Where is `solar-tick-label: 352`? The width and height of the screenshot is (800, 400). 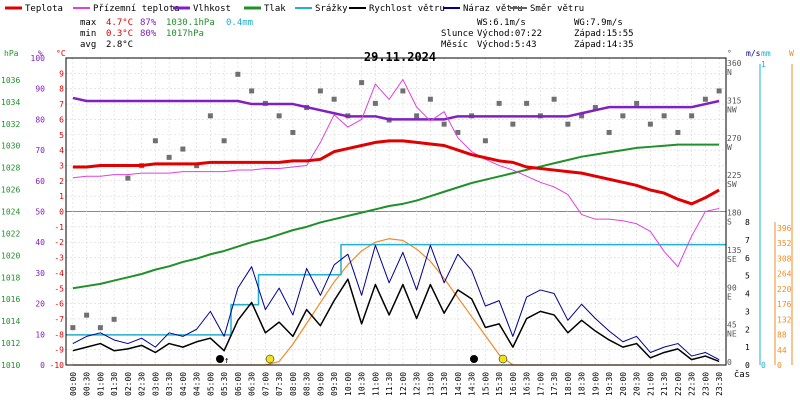
solar-tick-label: 352 is located at coordinates (784, 243).